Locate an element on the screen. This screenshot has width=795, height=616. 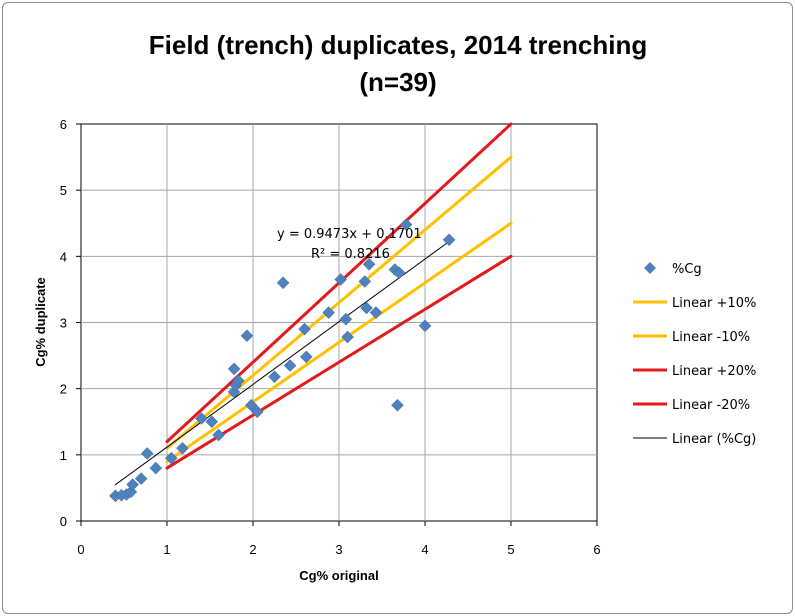
legend-label: Linear +20% is located at coordinates (714, 371).